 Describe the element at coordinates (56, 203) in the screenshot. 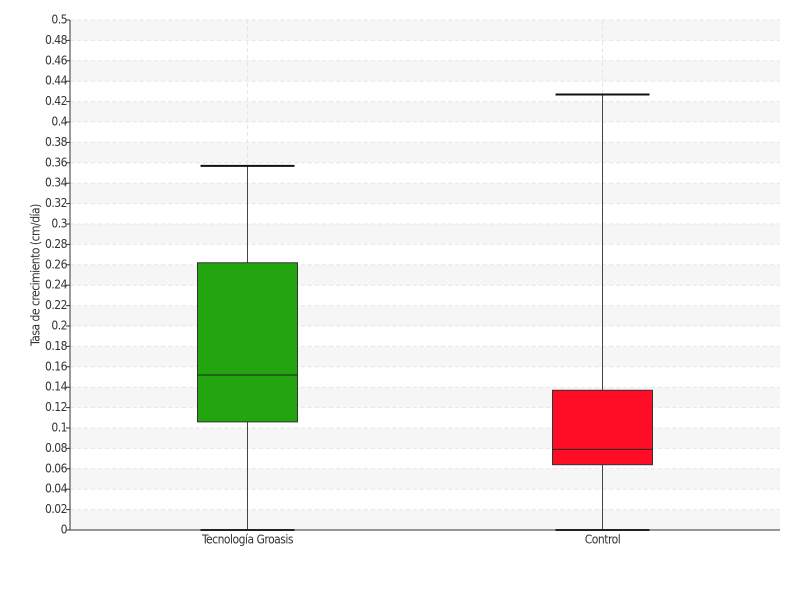

I see `y-tick-label: 0.32` at that location.